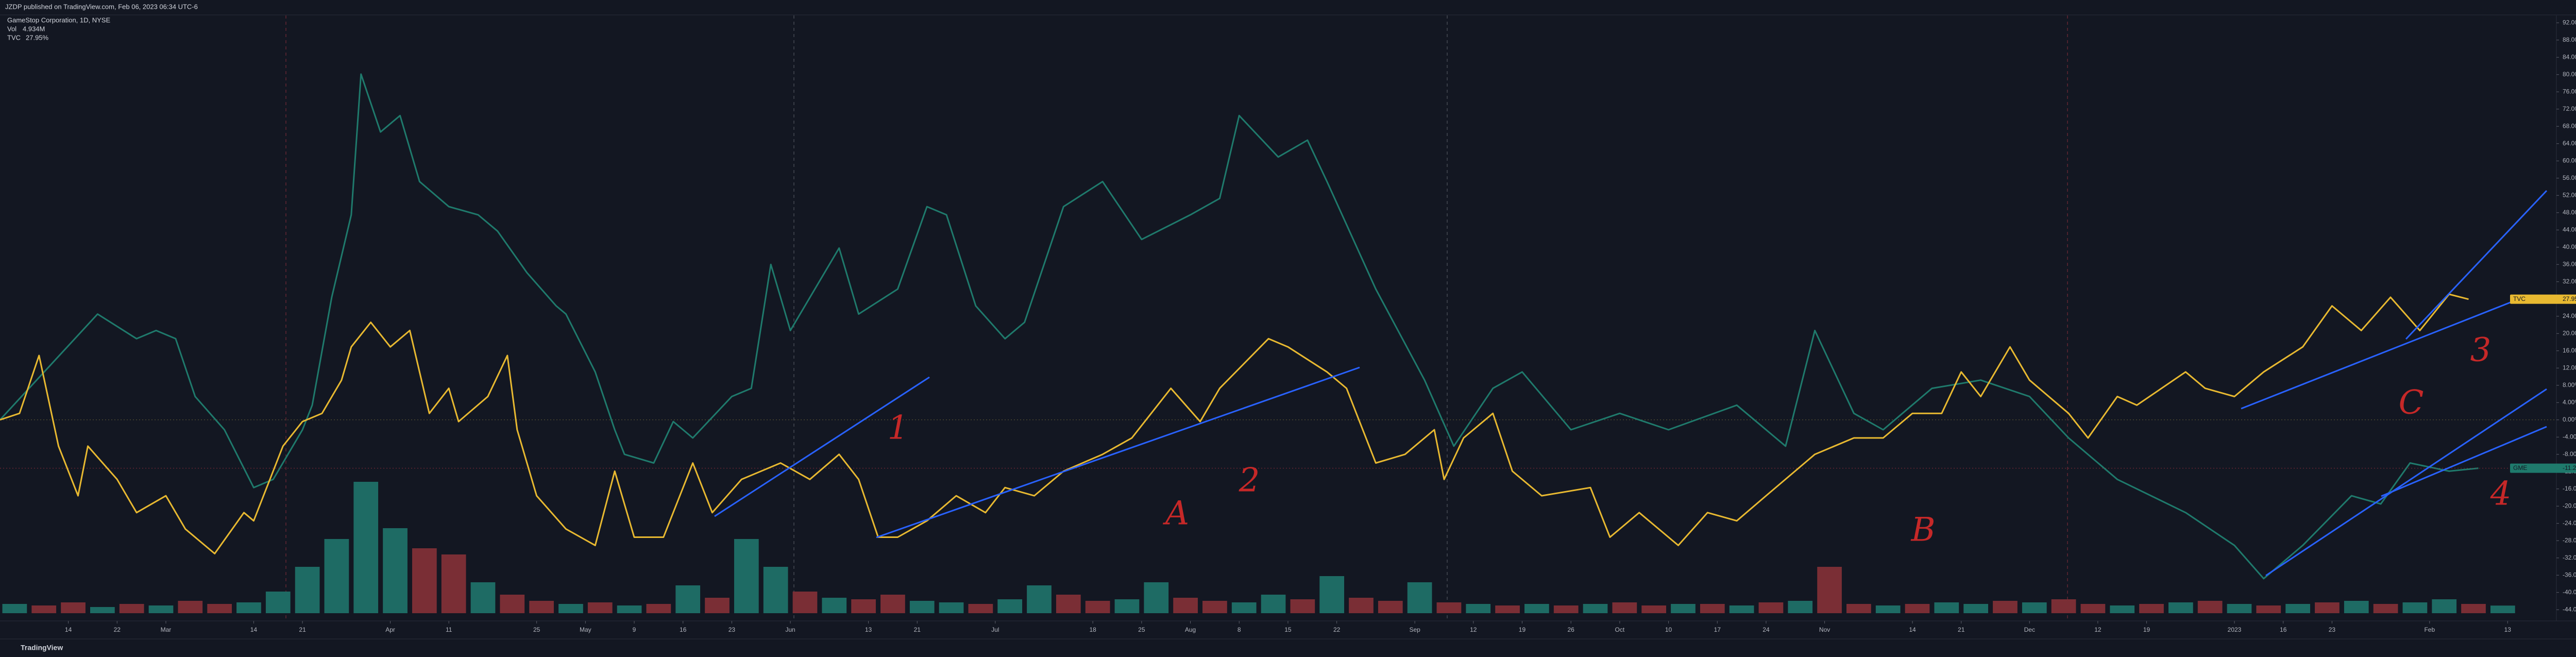 This screenshot has height=657, width=2576. I want to click on annotation: 3, so click(2481, 350).